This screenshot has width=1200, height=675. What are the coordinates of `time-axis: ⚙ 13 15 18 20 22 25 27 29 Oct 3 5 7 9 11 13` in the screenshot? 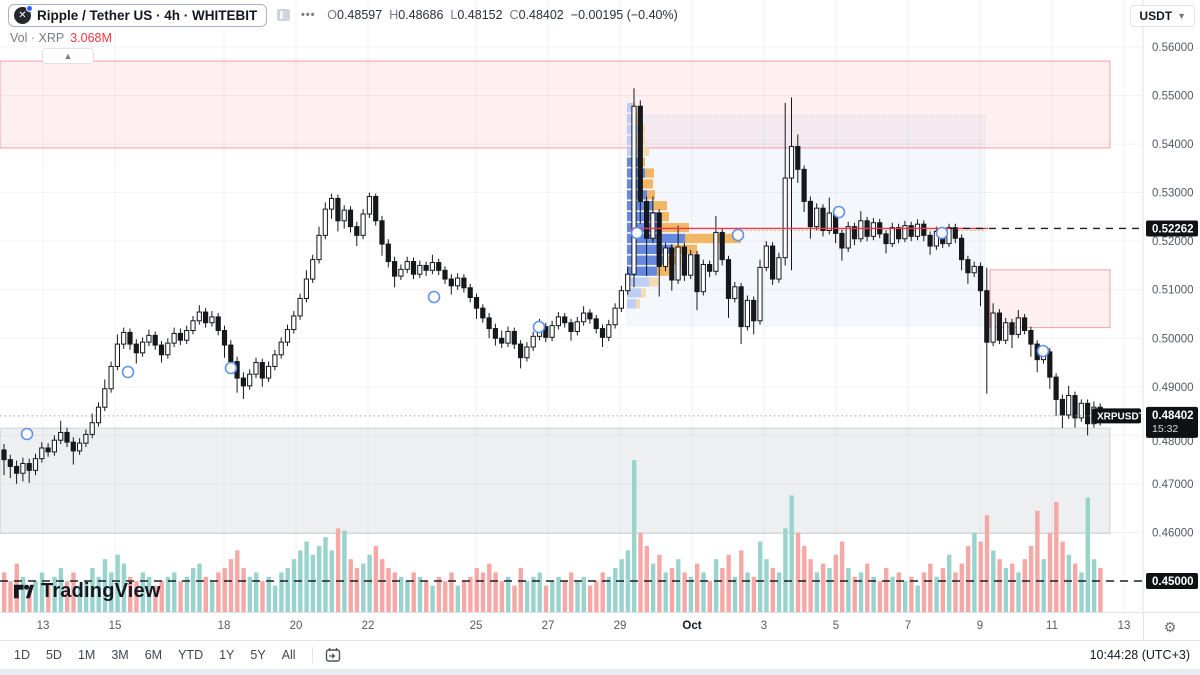 It's located at (600, 626).